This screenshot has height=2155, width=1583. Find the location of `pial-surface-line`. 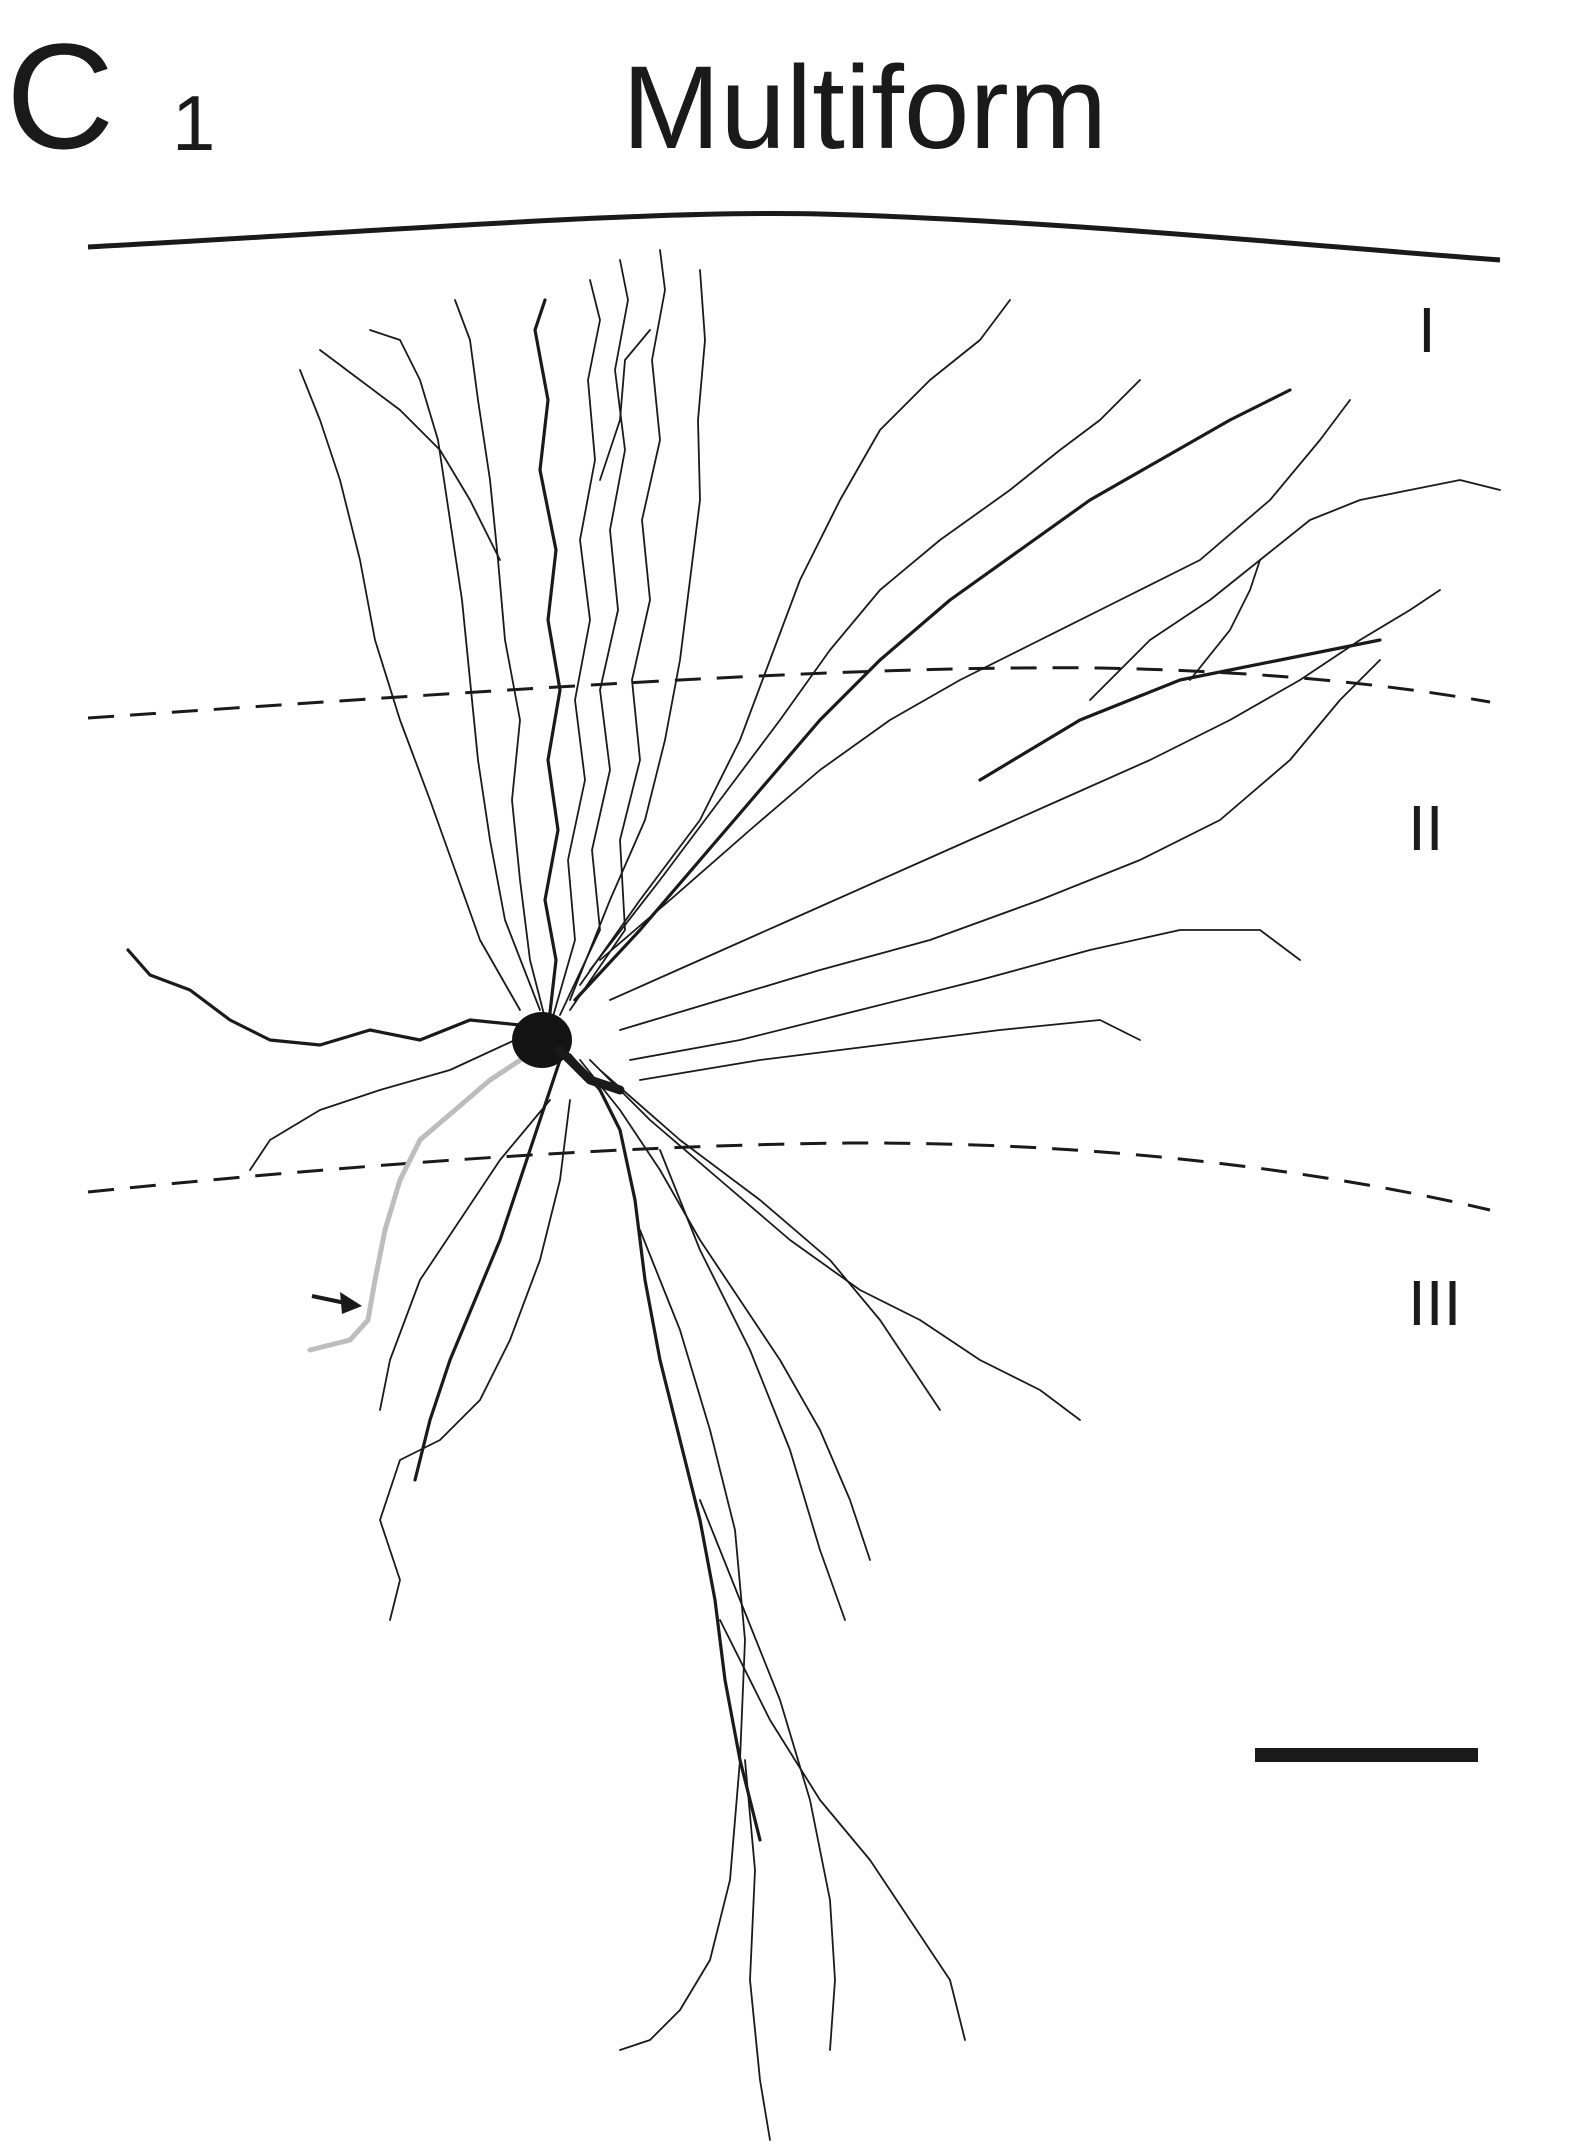

pial-surface-line is located at coordinates (794, 237).